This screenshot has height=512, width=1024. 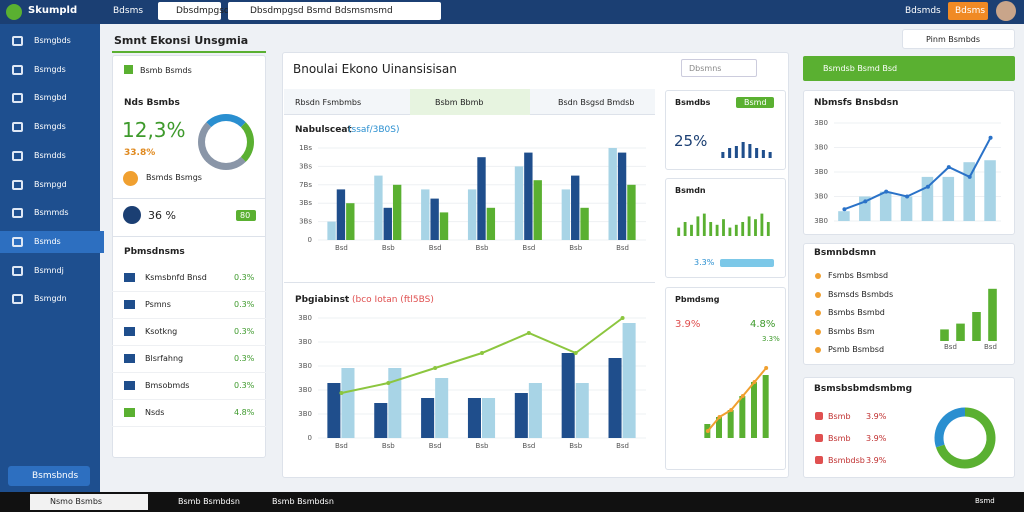 I want to click on card-value: 3.3%, so click(x=704, y=262).